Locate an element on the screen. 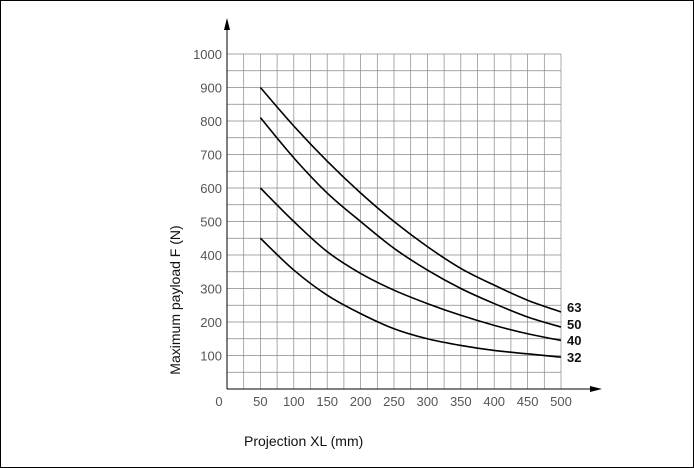  y-tick-label: 700 is located at coordinates (211, 155).